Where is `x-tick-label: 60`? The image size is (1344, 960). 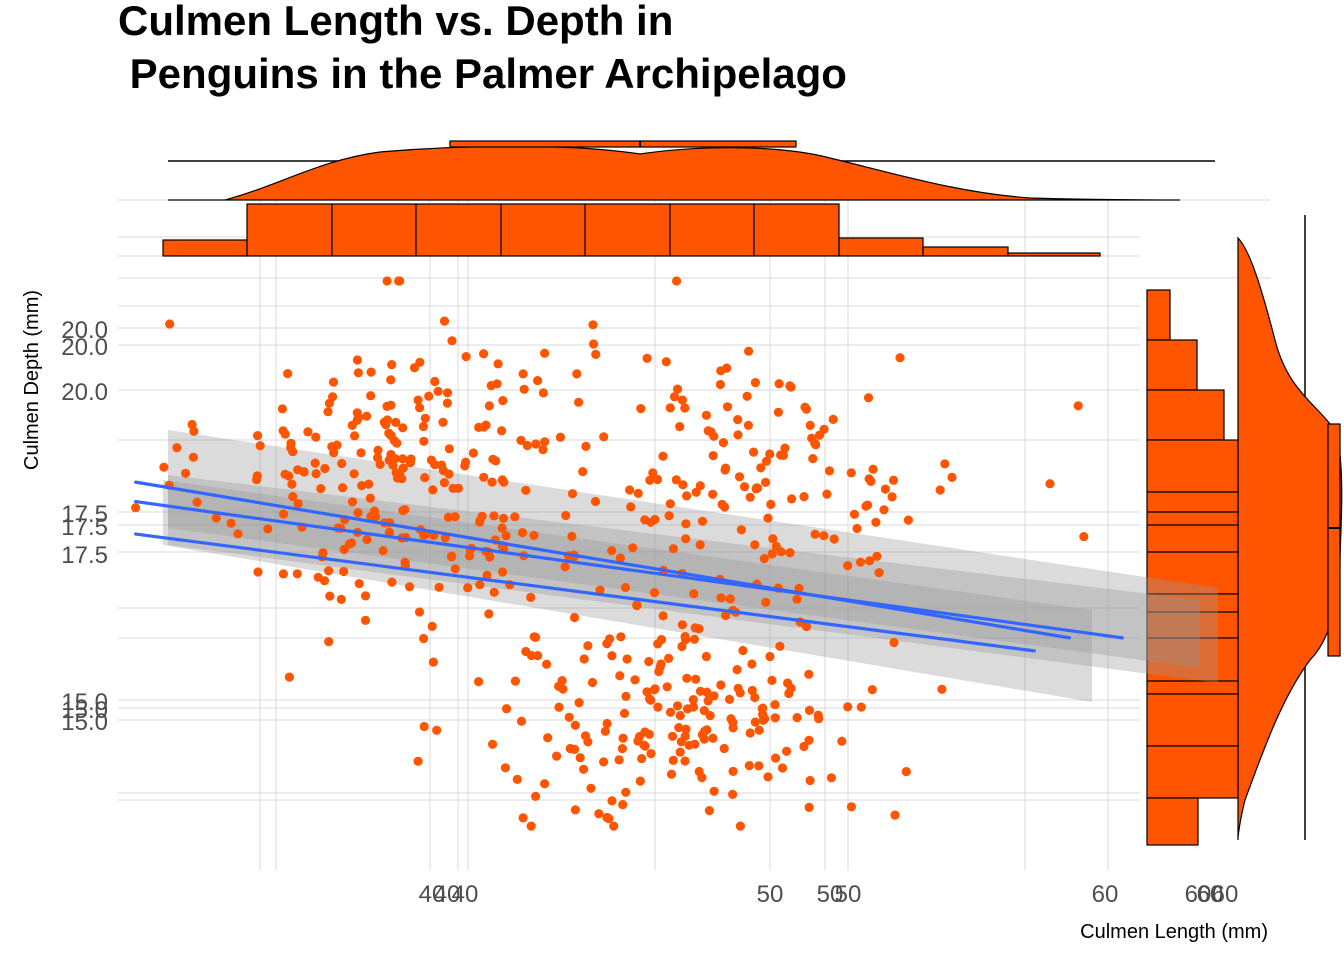
x-tick-label: 60 is located at coordinates (1210, 894).